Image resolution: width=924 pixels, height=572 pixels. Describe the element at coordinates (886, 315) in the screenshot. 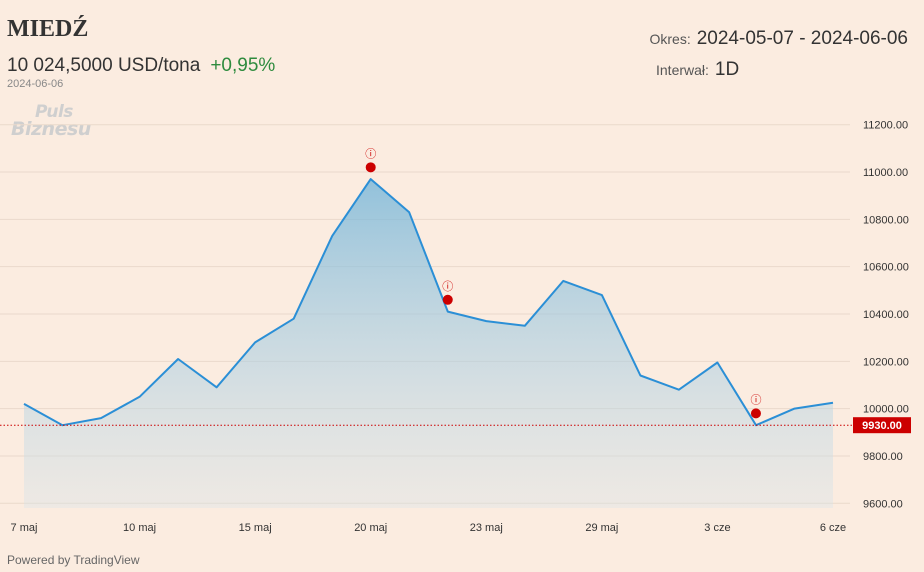

I see `y-tick-label: 10400.00` at that location.